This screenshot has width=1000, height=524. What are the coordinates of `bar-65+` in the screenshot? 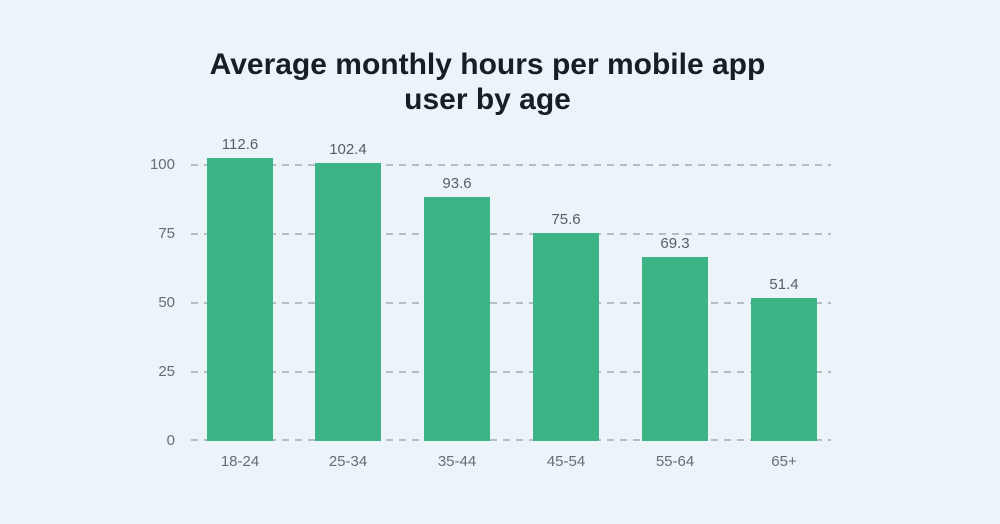 It's located at (784, 369).